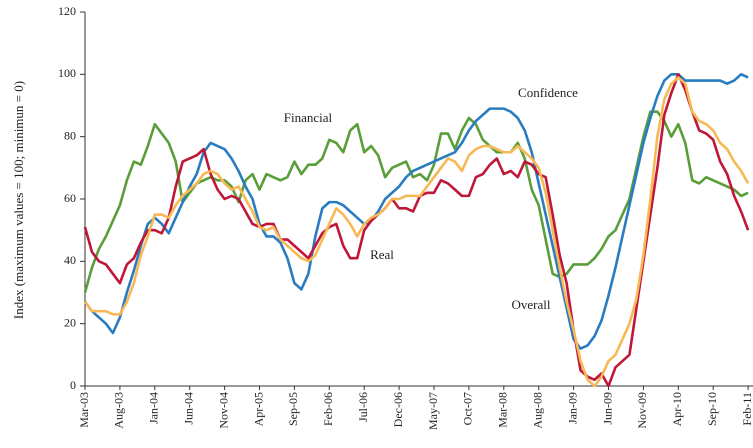 Image resolution: width=753 pixels, height=448 pixels. I want to click on x-tick-label: Apr-10, so click(677, 409).